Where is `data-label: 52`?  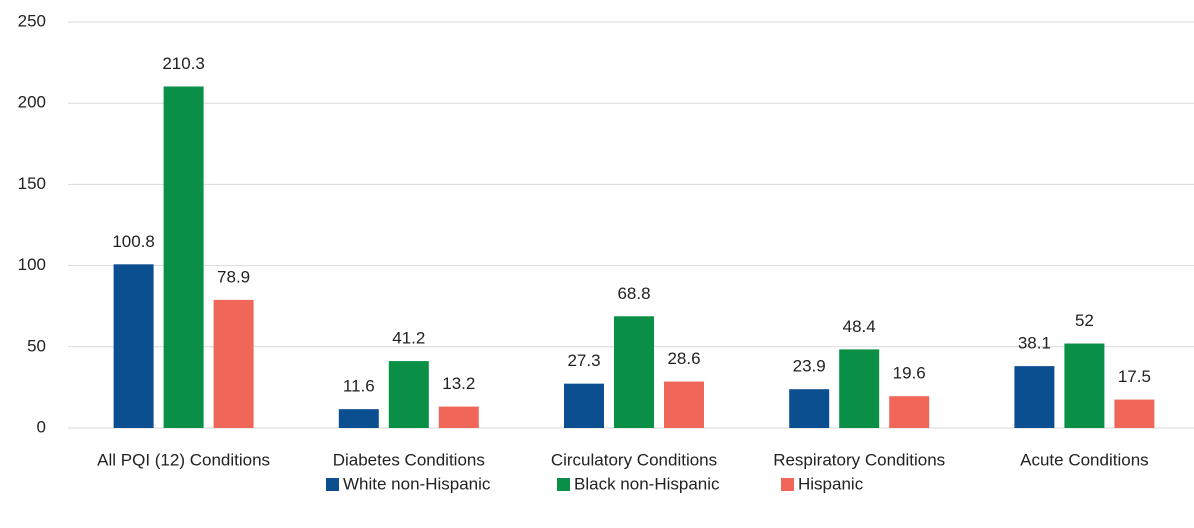 data-label: 52 is located at coordinates (1084, 320).